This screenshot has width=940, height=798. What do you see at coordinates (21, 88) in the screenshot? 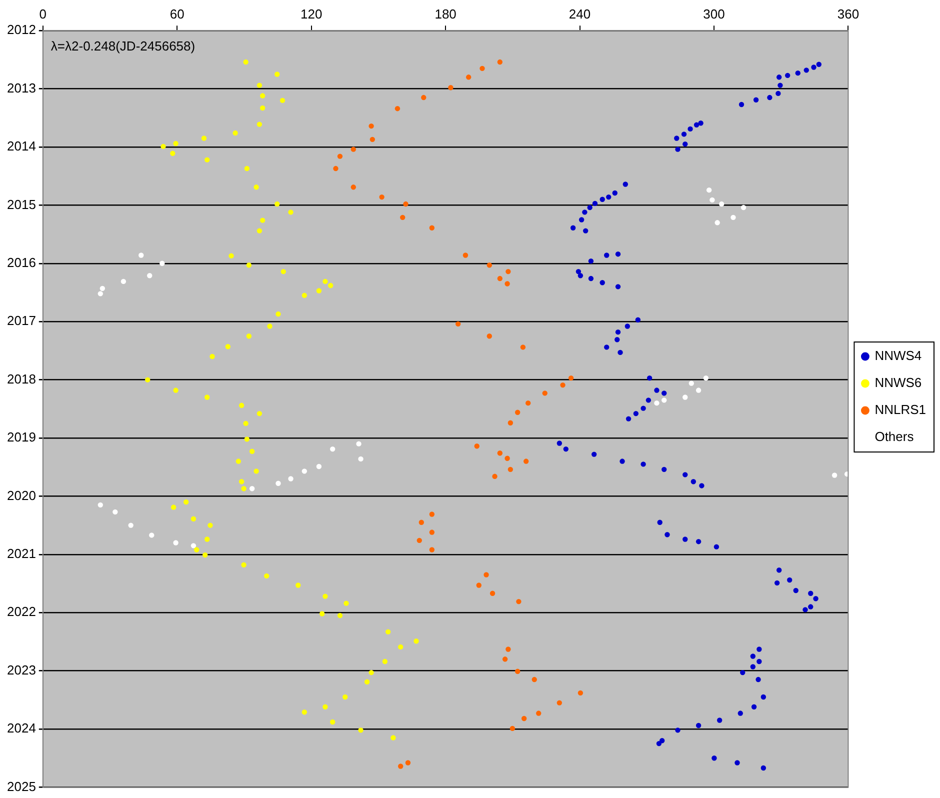
I see `y-tick-label: 2013` at bounding box center [21, 88].